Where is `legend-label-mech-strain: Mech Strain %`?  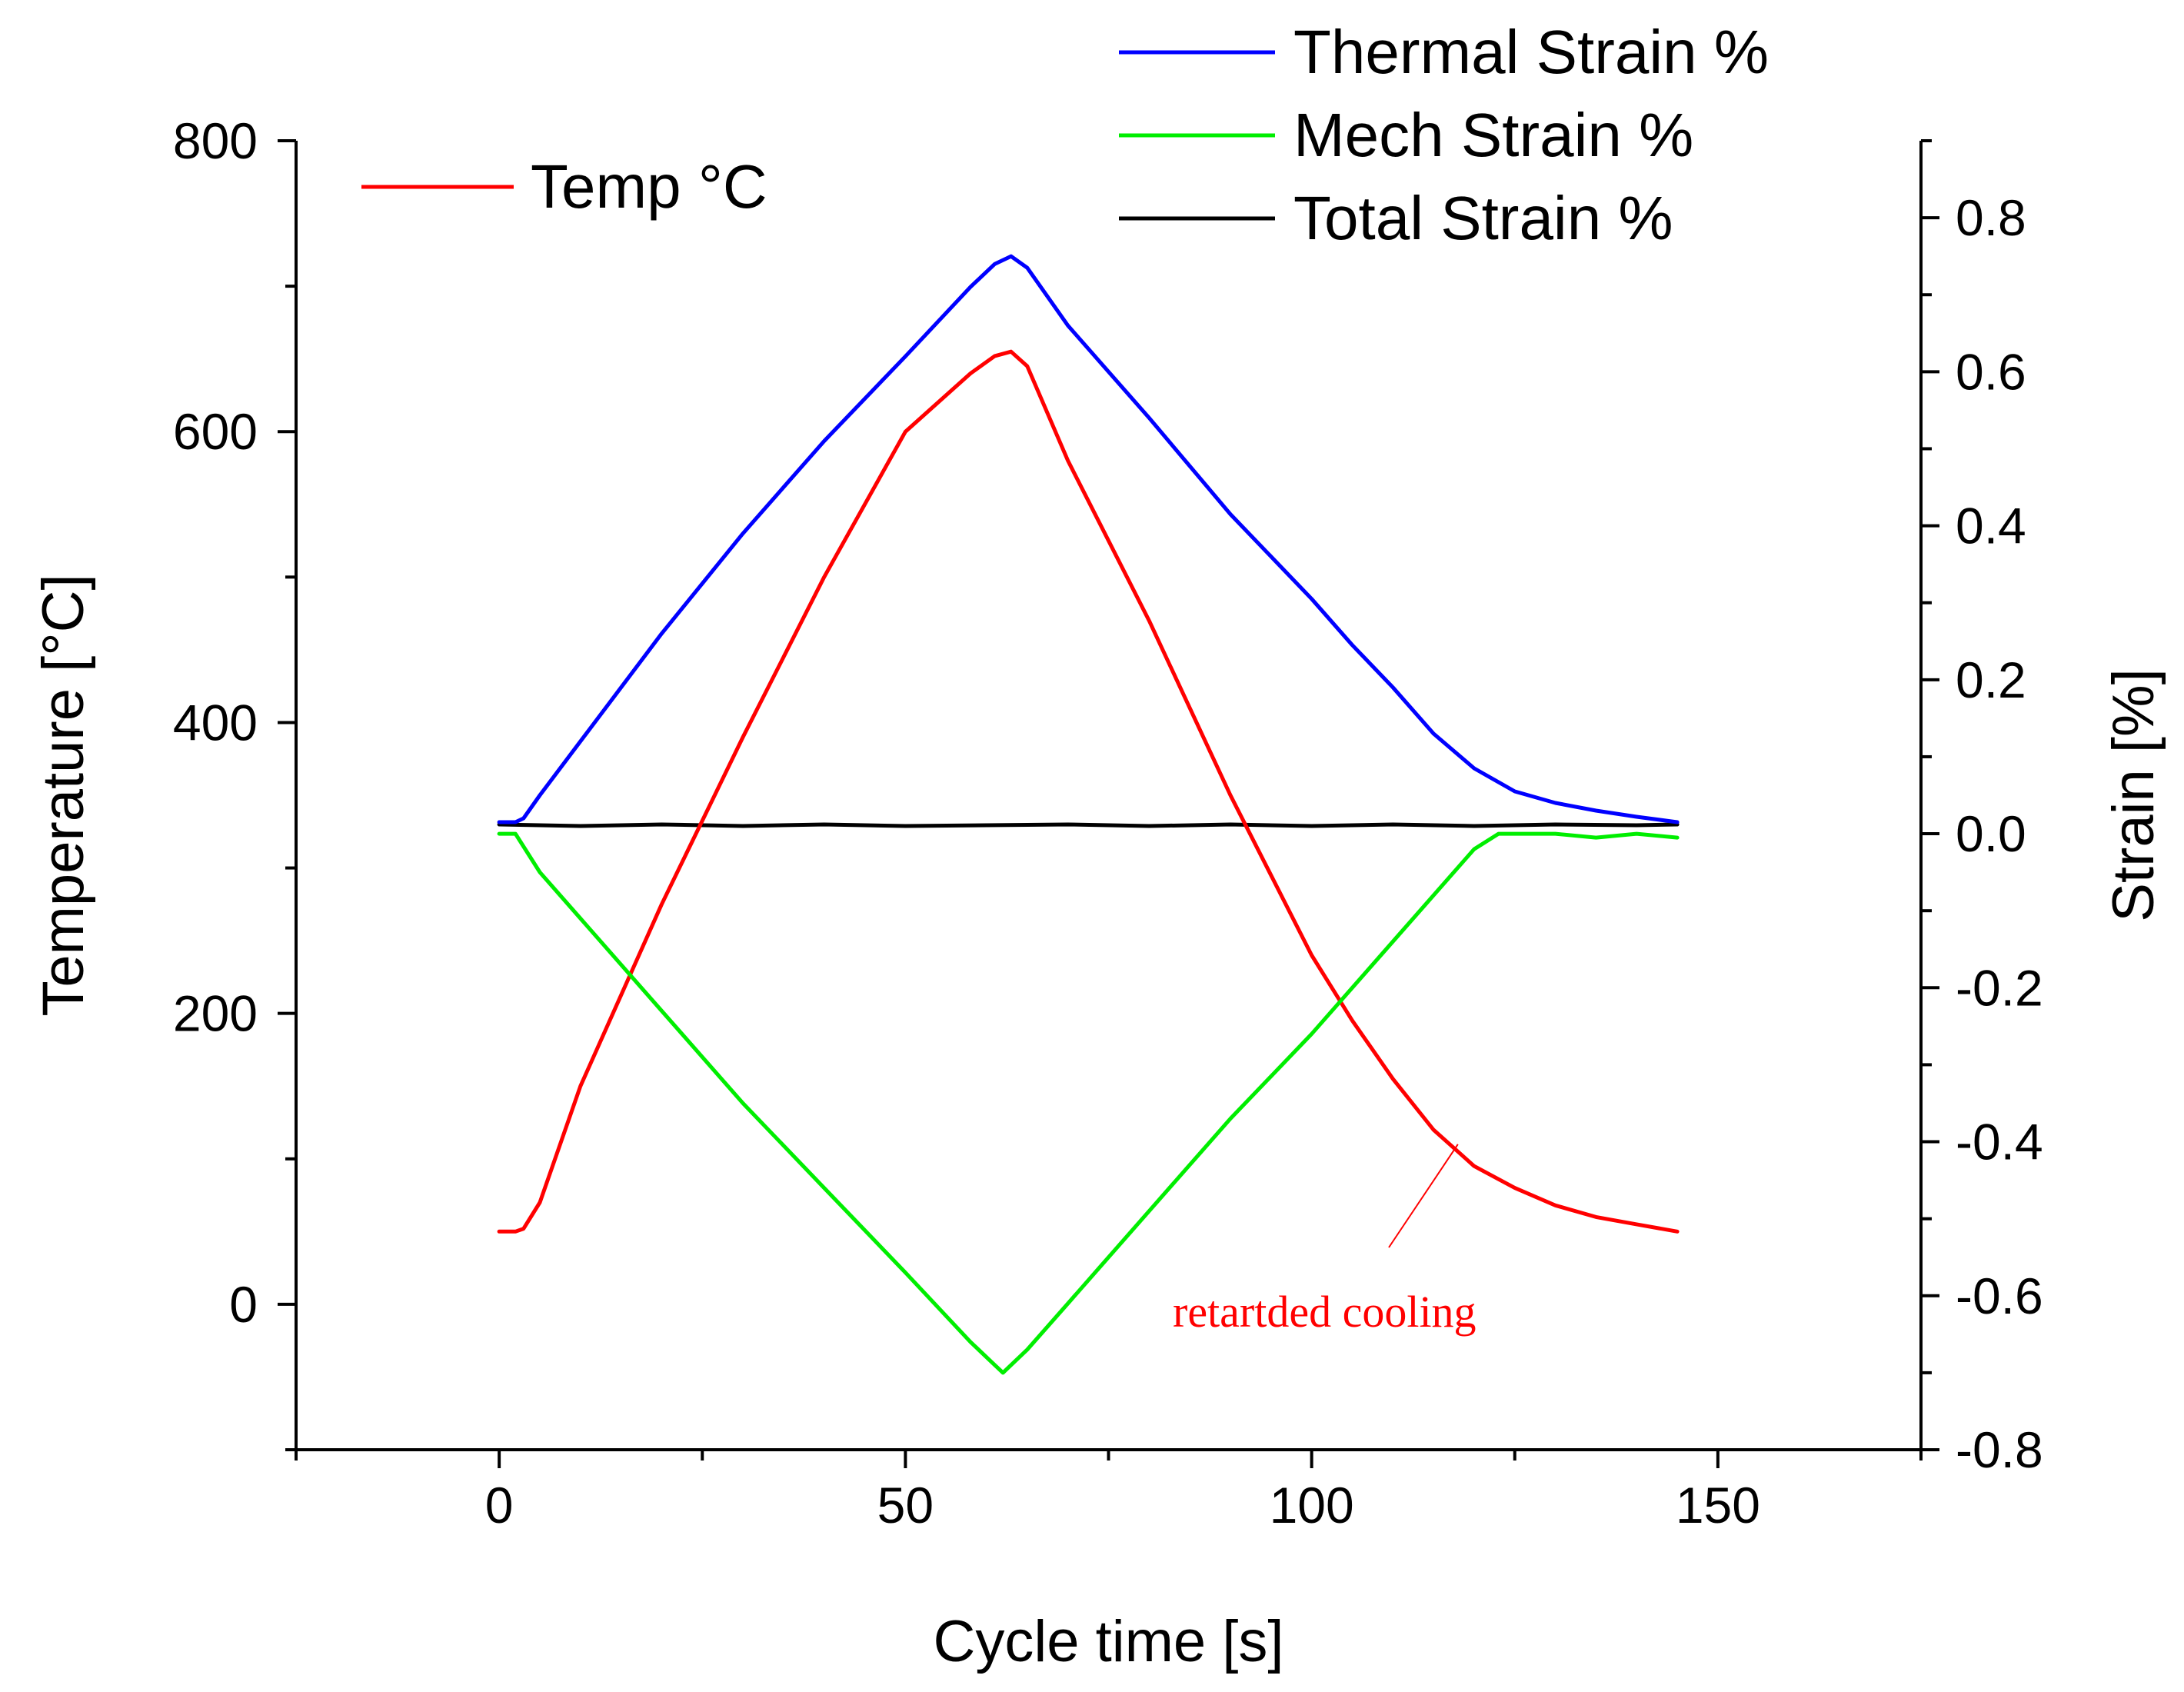 legend-label-mech-strain: Mech Strain % is located at coordinates (1493, 135).